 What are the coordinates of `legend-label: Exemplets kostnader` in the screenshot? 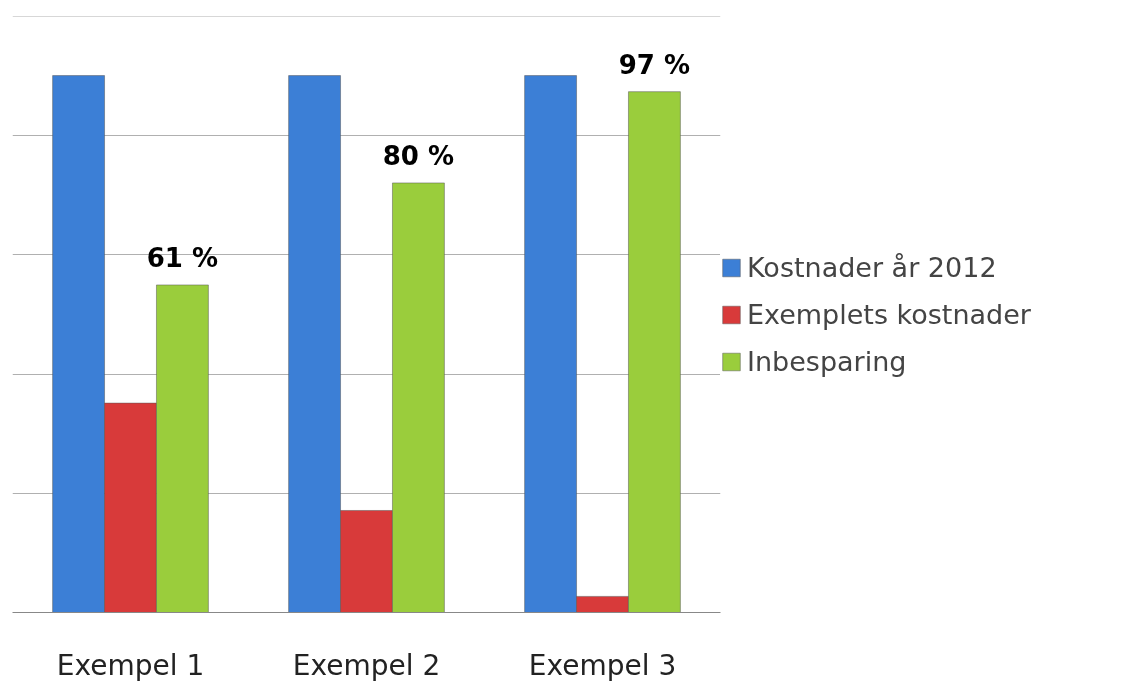 It's located at (889, 314).